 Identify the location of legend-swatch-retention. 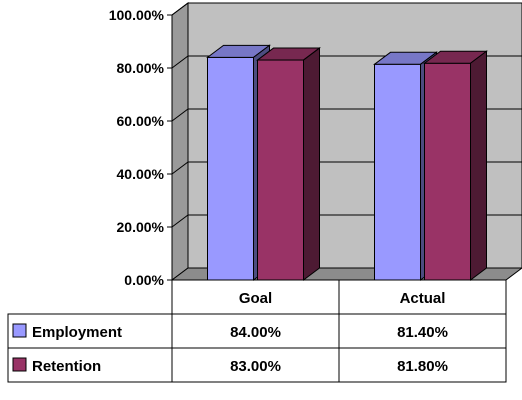
(19, 364).